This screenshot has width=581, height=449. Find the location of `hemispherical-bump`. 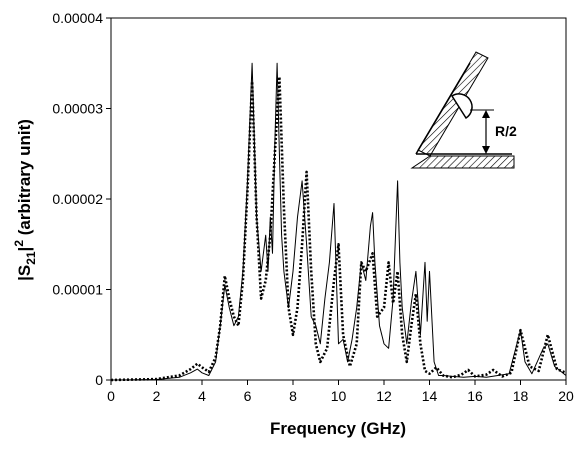

hemispherical-bump is located at coordinates (461, 106).